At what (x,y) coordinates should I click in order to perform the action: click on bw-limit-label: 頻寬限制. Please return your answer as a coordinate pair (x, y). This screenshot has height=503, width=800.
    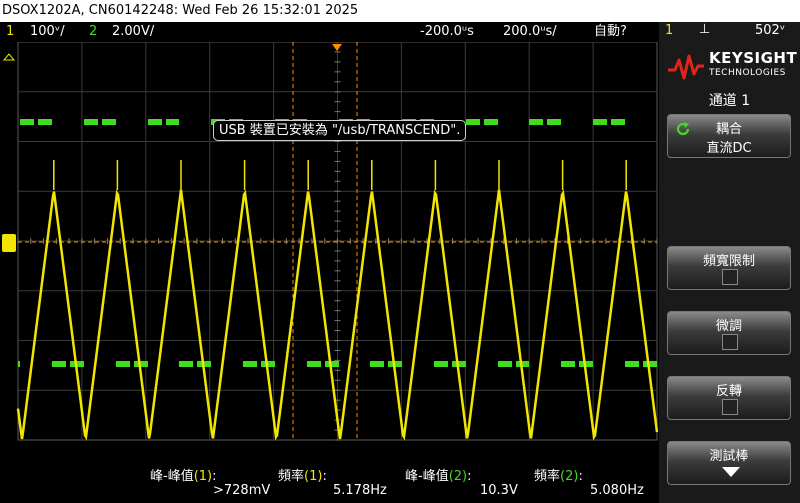
    Looking at the image, I should click on (728, 261).